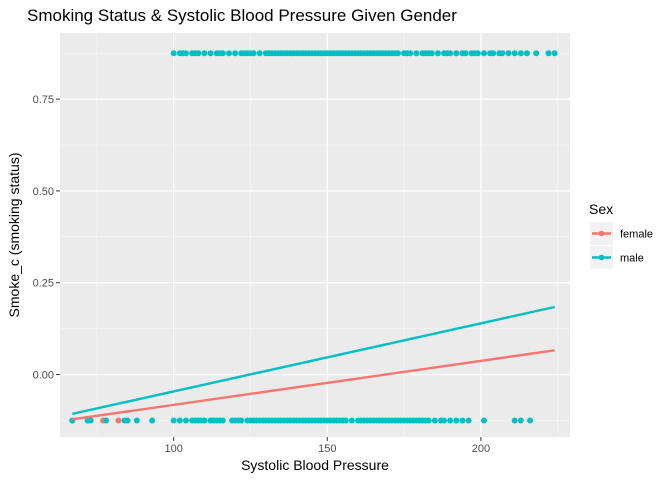 This screenshot has width=672, height=480. What do you see at coordinates (617, 257) in the screenshot?
I see `legend-item-male: male` at bounding box center [617, 257].